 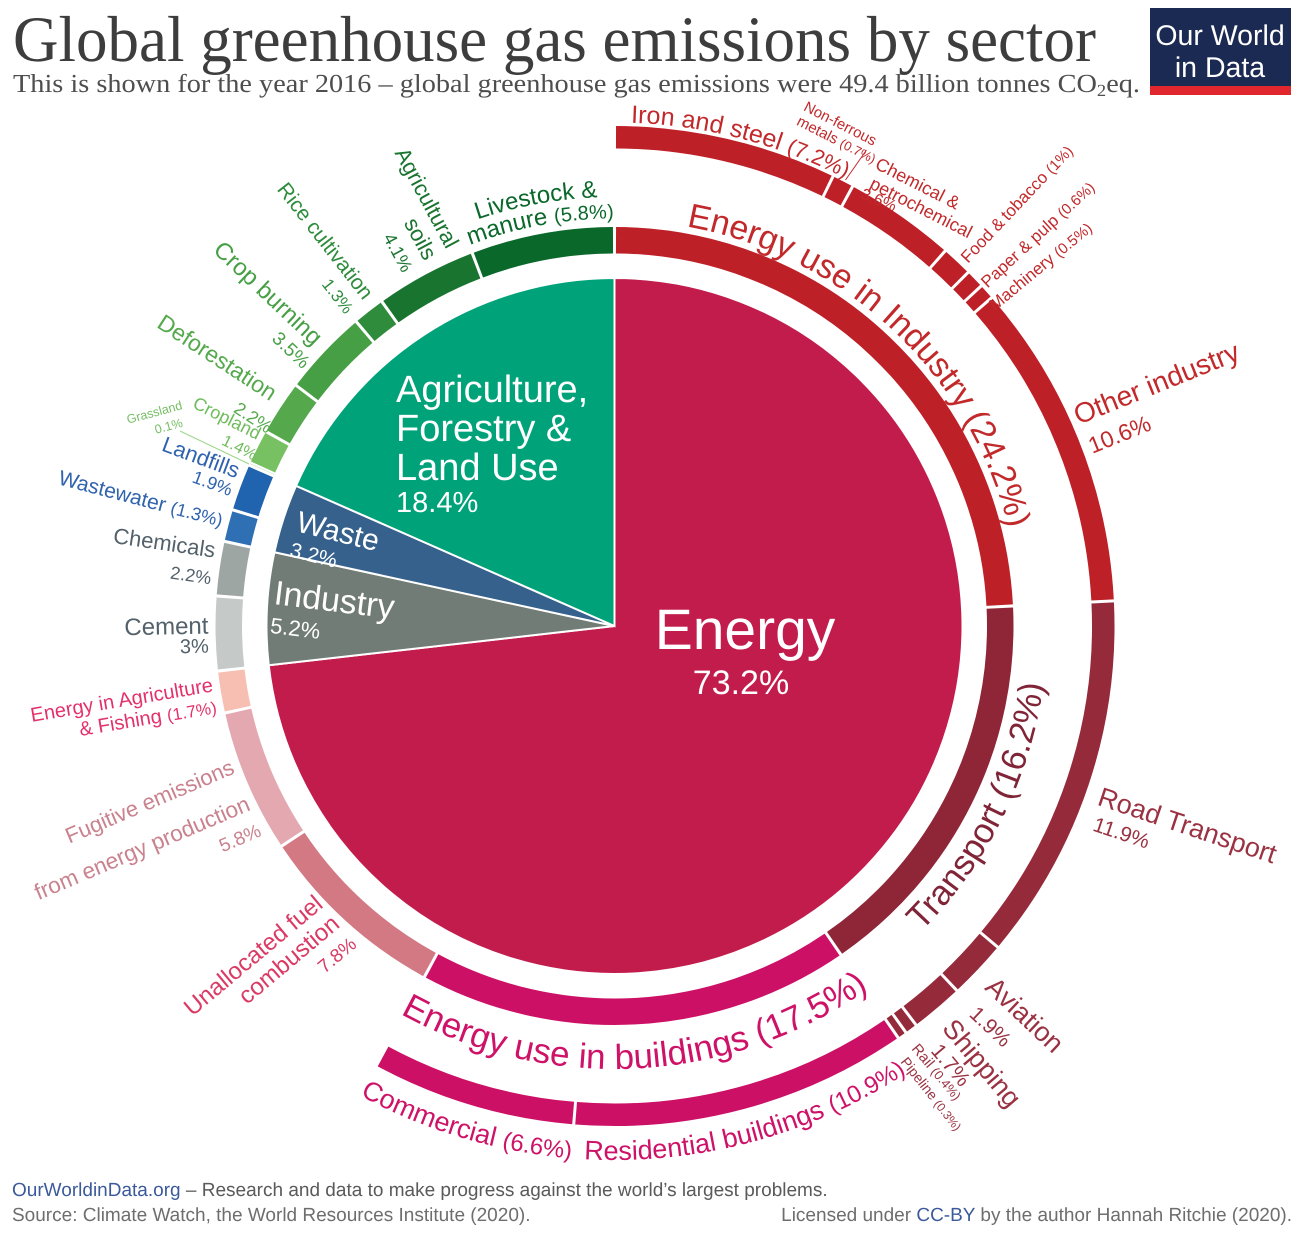 I want to click on svg-text: Land Use, so click(x=477, y=468).